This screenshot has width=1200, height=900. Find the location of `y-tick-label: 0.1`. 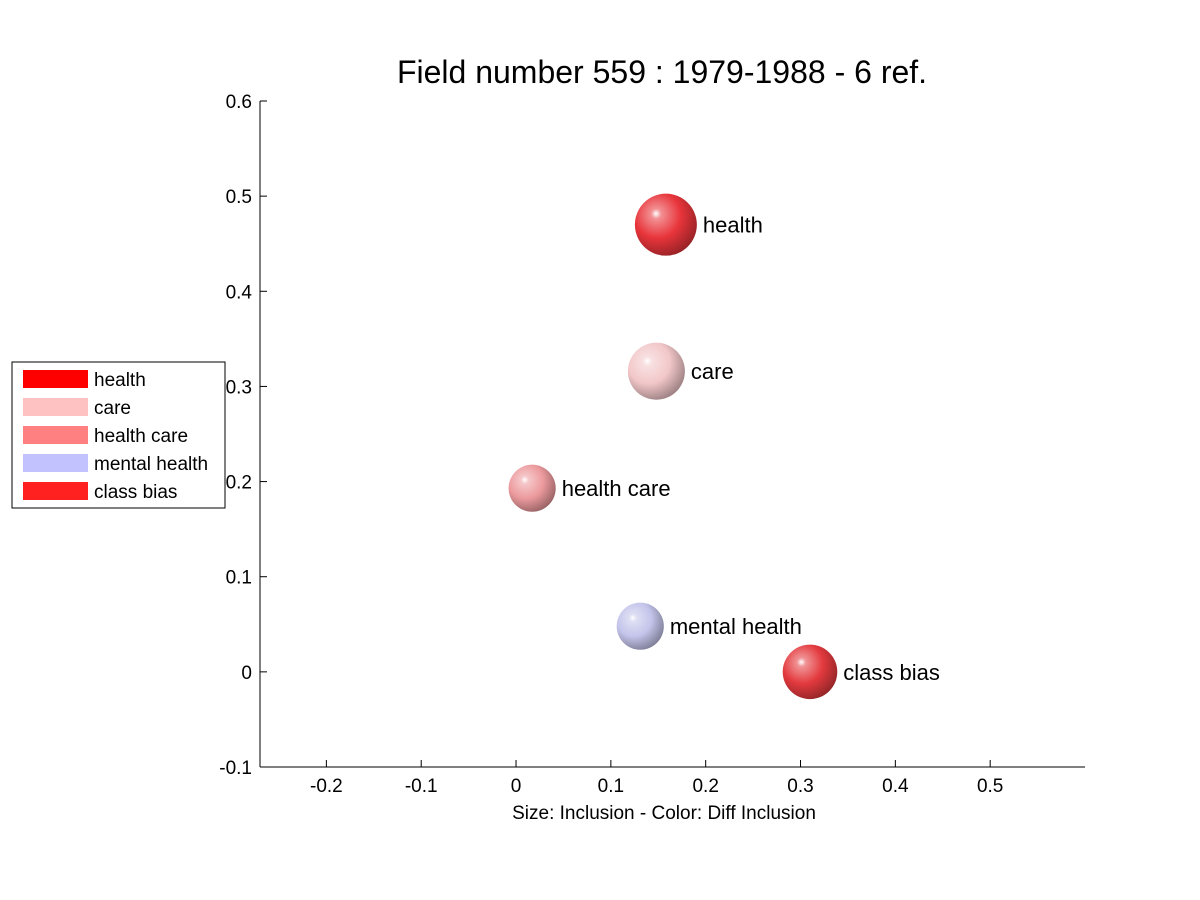

y-tick-label: 0.1 is located at coordinates (239, 578).